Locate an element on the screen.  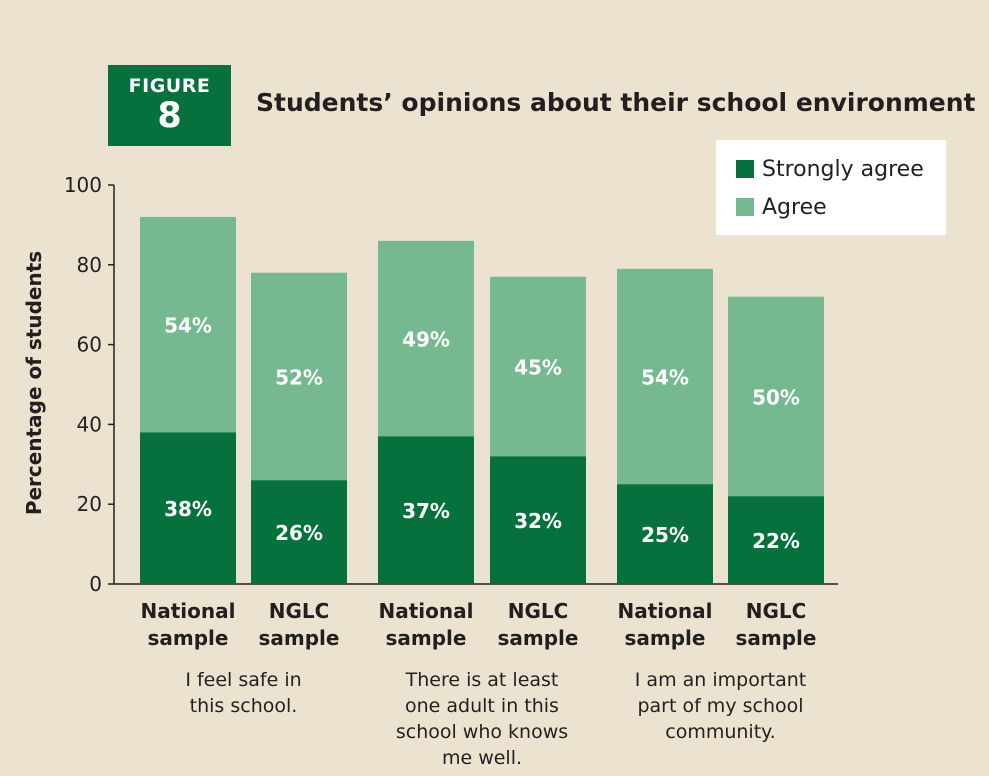
y-tick-label: 60 is located at coordinates (89, 345).